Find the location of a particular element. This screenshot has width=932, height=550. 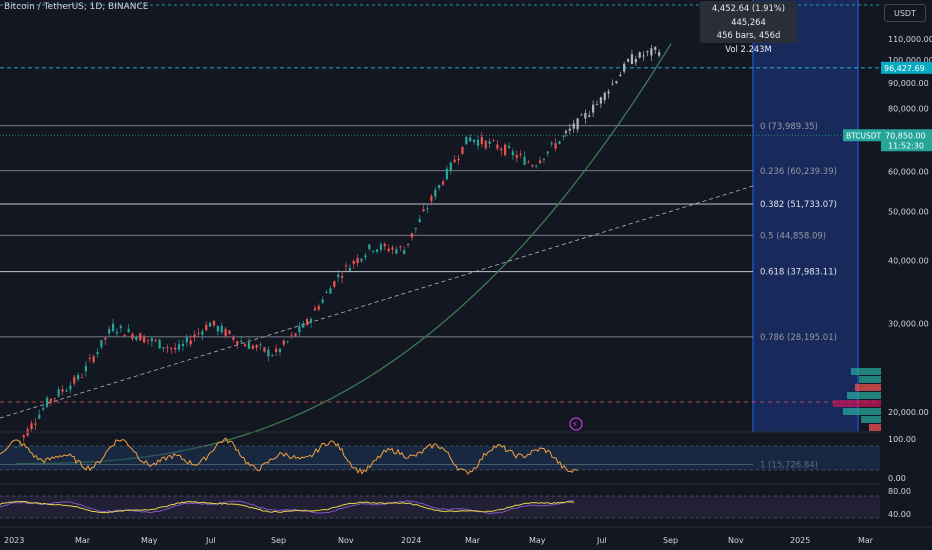

price-tick-7: 40,000.00 is located at coordinates (908, 260).